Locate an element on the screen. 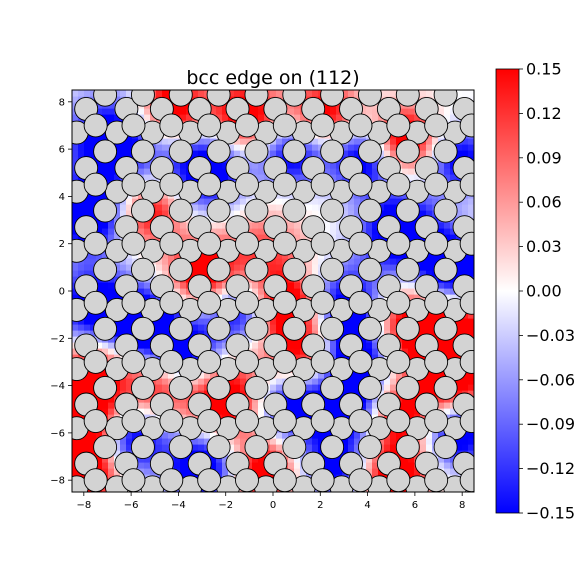 This screenshot has height=576, width=576. colorbar-tick-label: 0.06 is located at coordinates (544, 202).